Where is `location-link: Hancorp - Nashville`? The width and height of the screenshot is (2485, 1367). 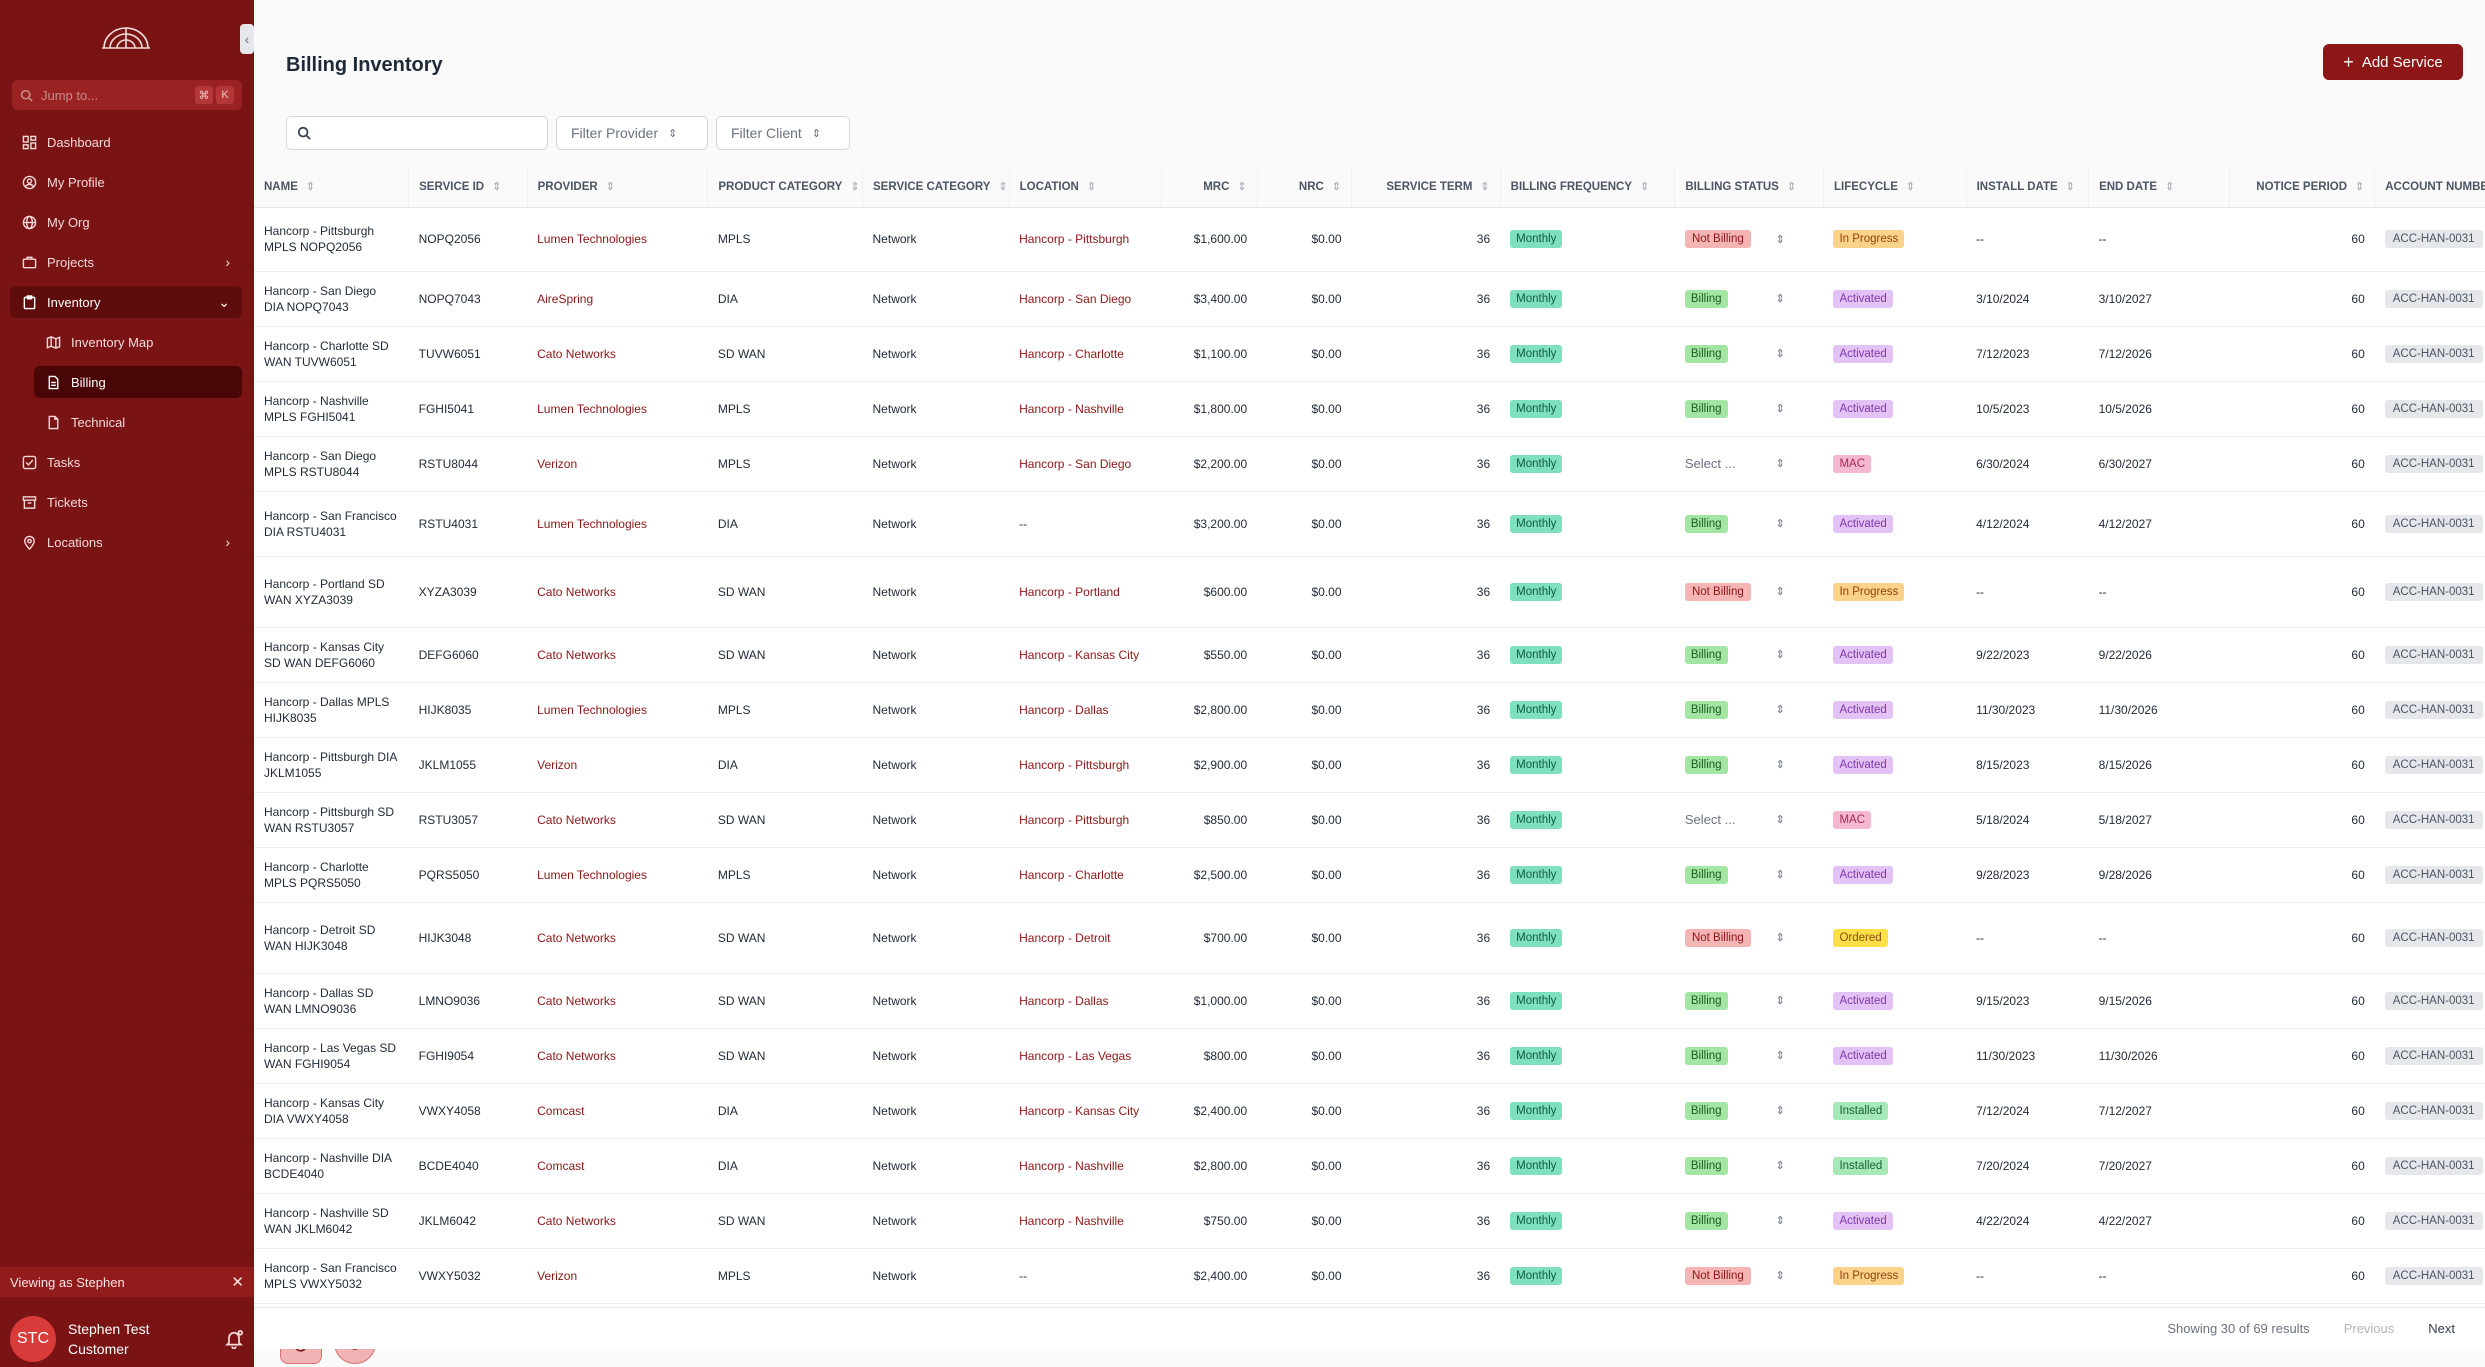
location-link: Hancorp - Nashville is located at coordinates (1085, 1166).